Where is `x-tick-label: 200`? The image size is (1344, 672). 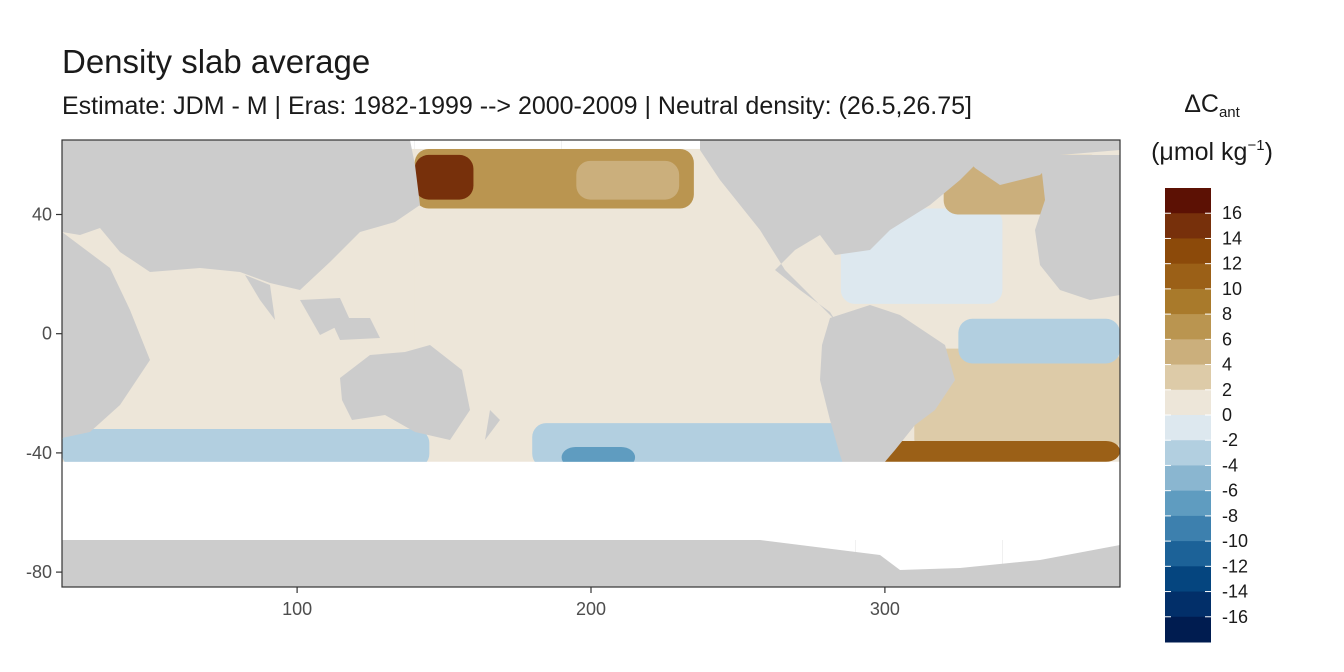 x-tick-label: 200 is located at coordinates (591, 609).